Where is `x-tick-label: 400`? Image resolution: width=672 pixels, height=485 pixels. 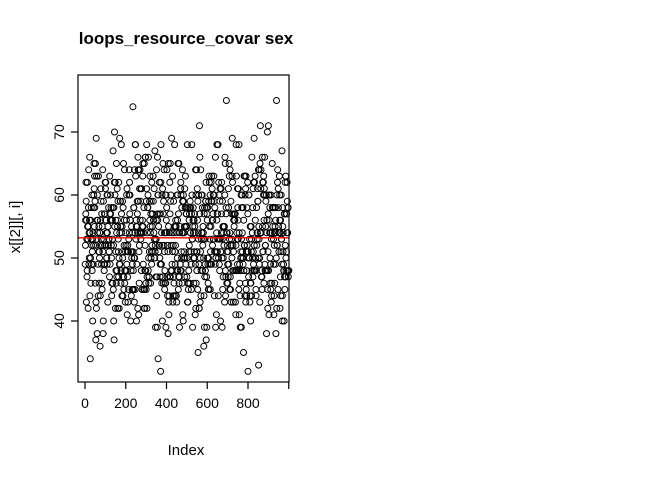
x-tick-label: 400 is located at coordinates (167, 403).